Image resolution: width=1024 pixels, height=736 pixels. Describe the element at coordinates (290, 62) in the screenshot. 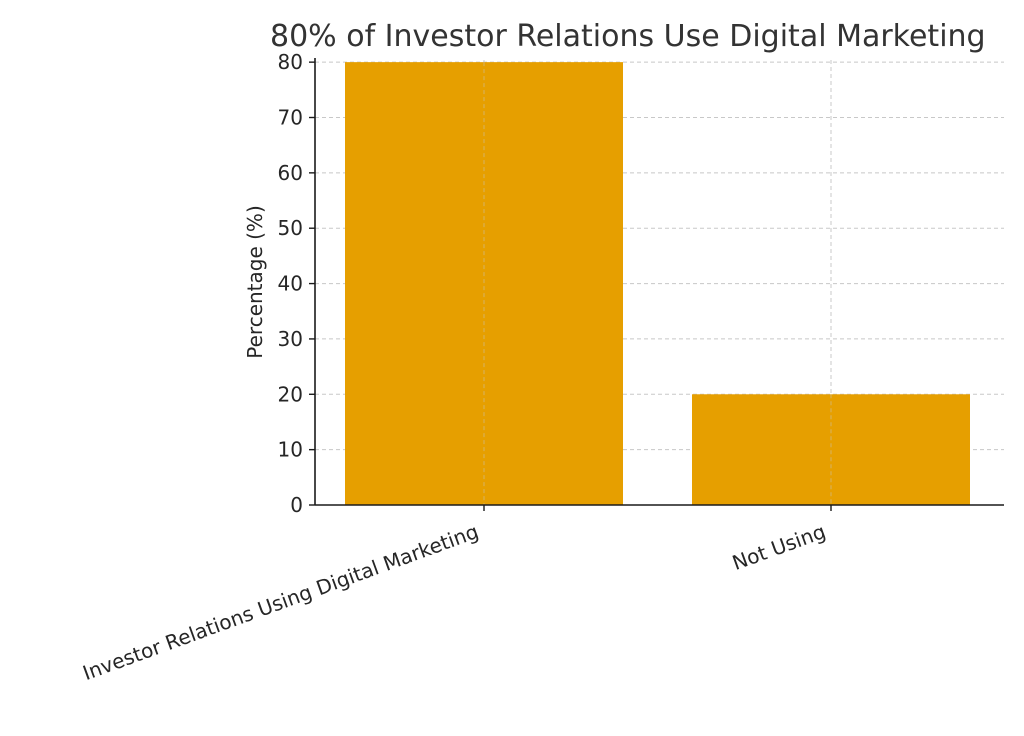

I see `y-tick-label: 80` at that location.